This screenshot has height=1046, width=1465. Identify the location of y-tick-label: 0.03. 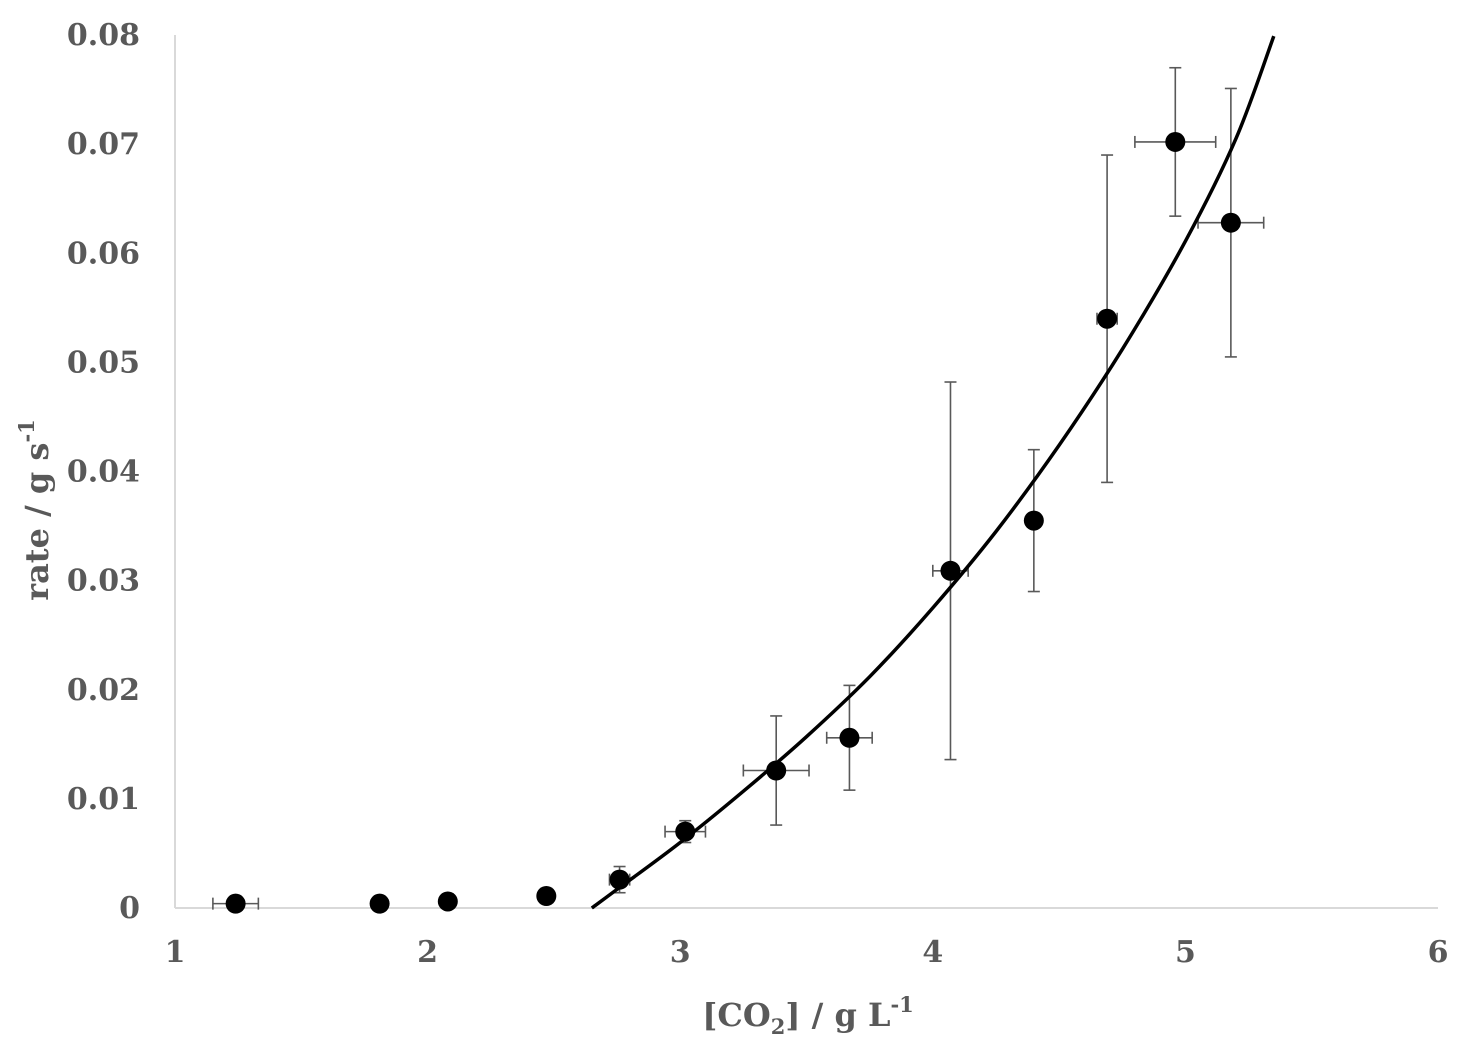
(103, 581).